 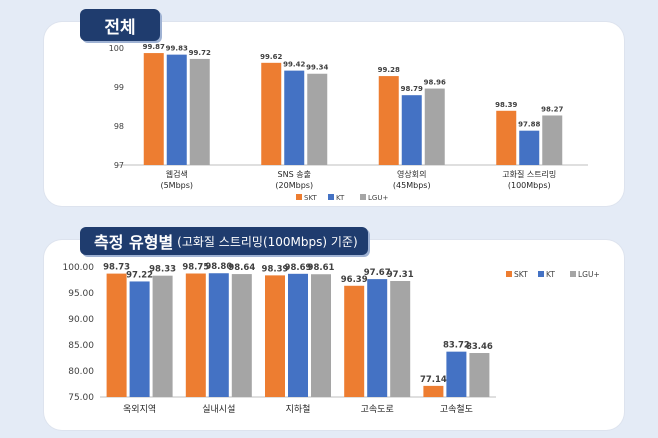 What do you see at coordinates (81, 294) in the screenshot?
I see `by-type-y-tick-label: 95.00` at bounding box center [81, 294].